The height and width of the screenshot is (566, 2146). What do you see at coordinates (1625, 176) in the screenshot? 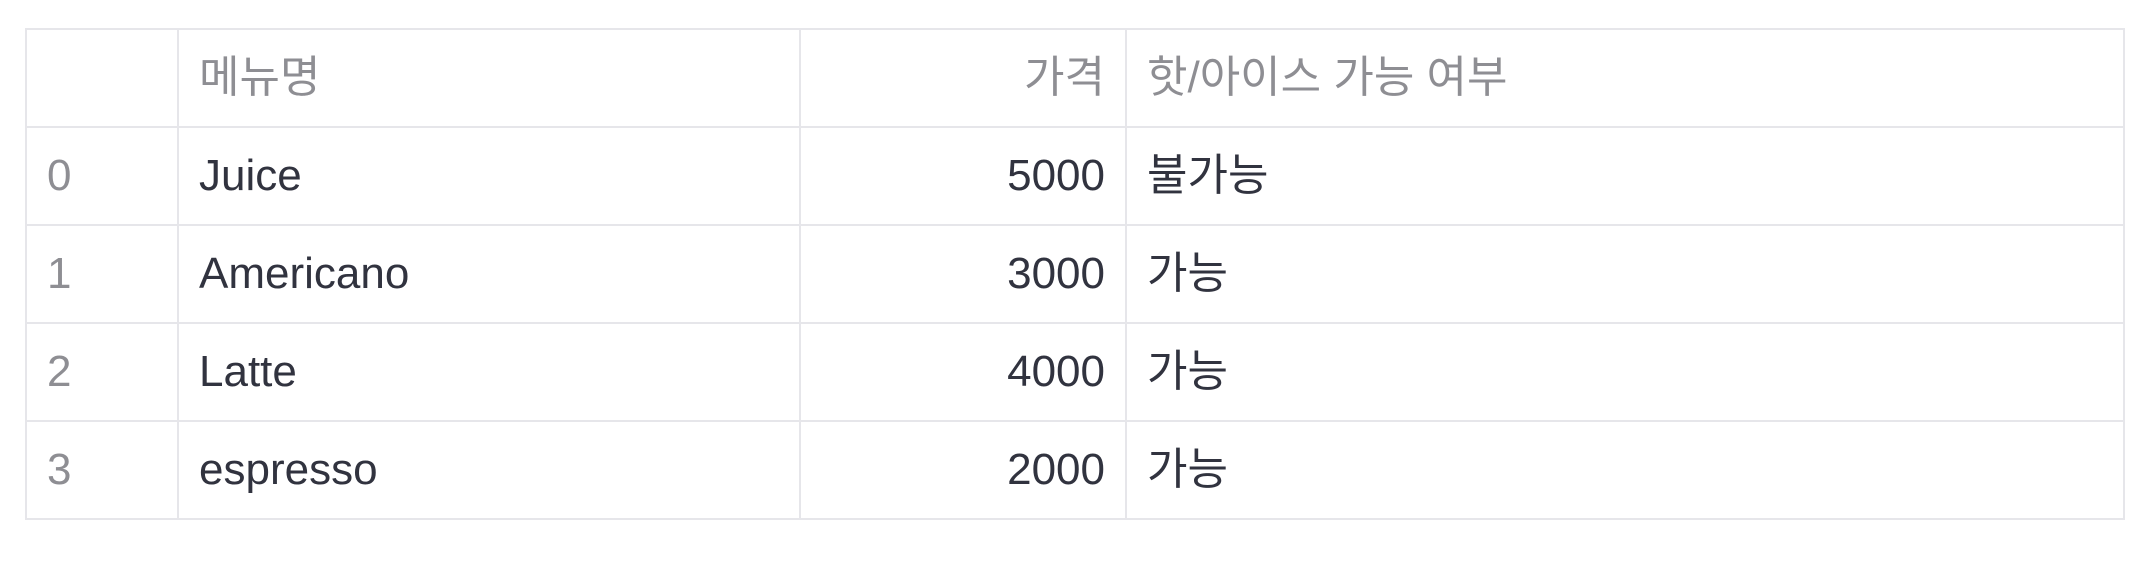
I see `hot-ice-cell: 불가능` at bounding box center [1625, 176].